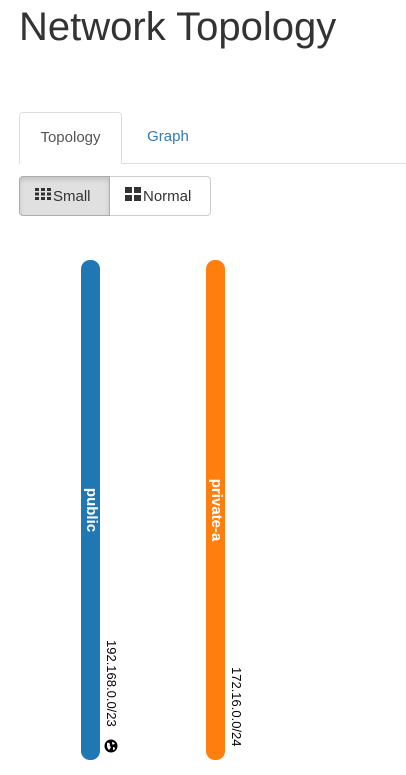  I want to click on network-cidr: 172.16.0.0/24, so click(236, 707).